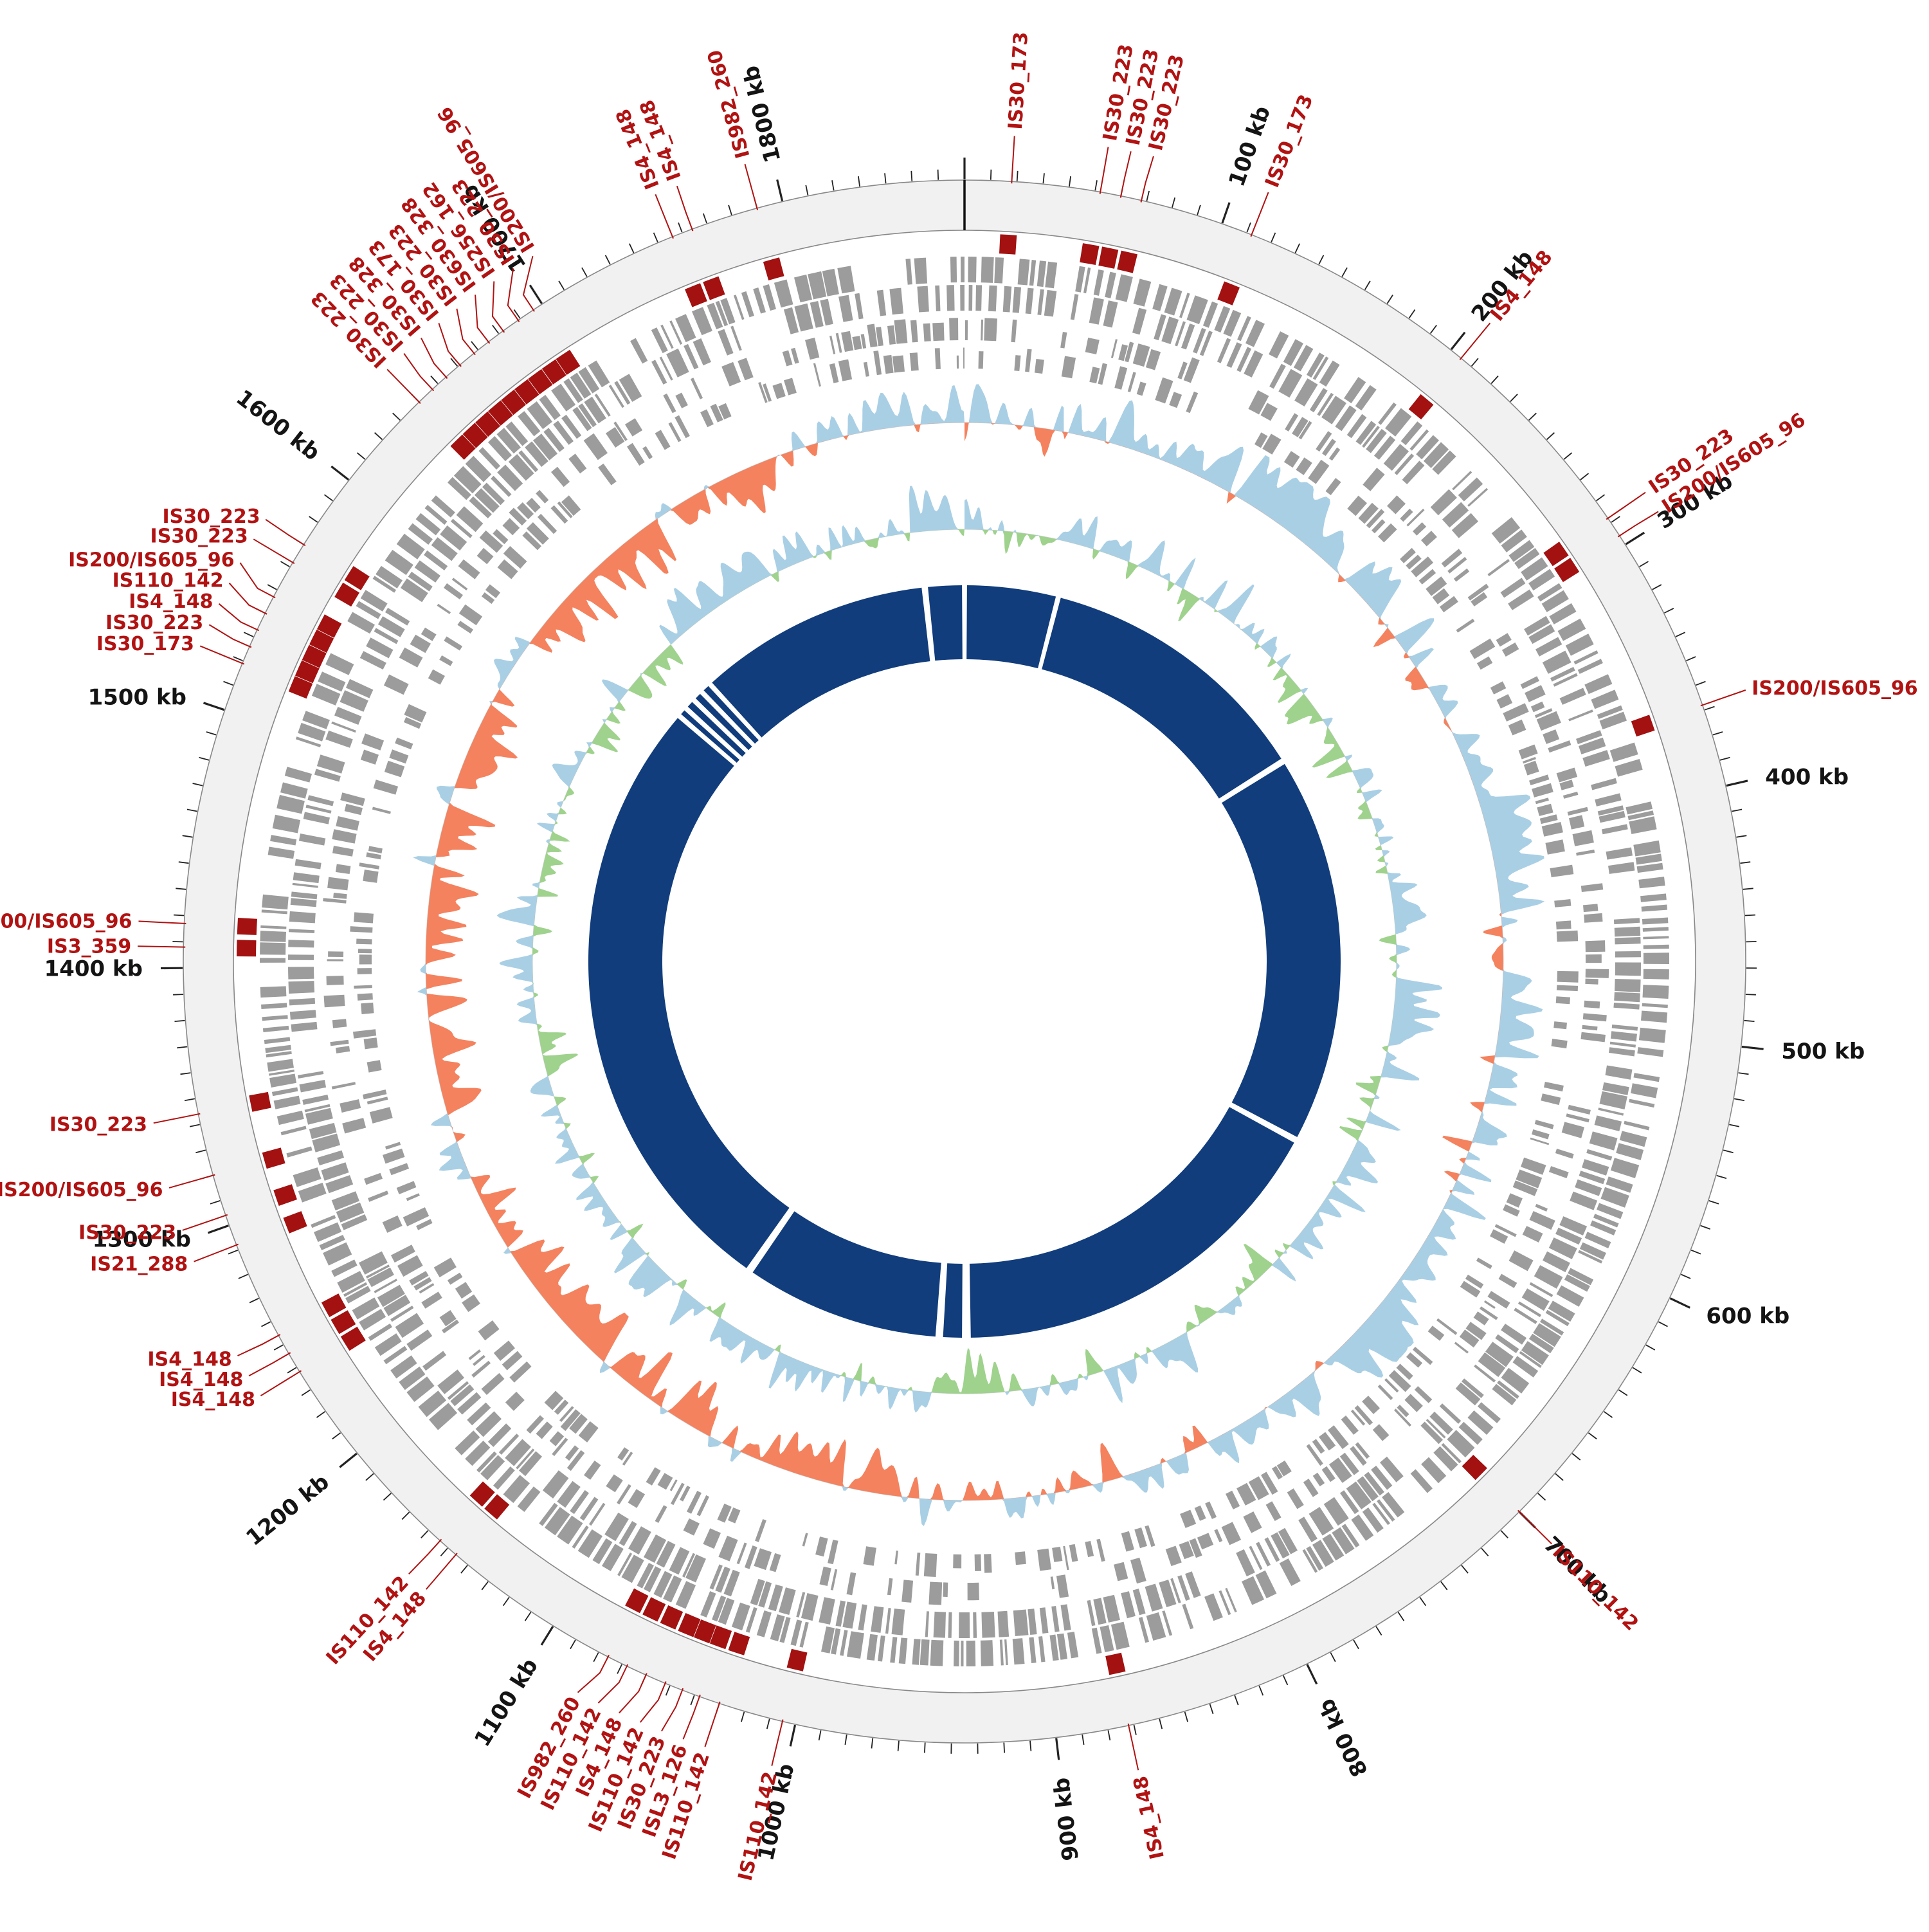  What do you see at coordinates (139, 1265) in the screenshot?
I see `is-element-label: IS21_288` at bounding box center [139, 1265].